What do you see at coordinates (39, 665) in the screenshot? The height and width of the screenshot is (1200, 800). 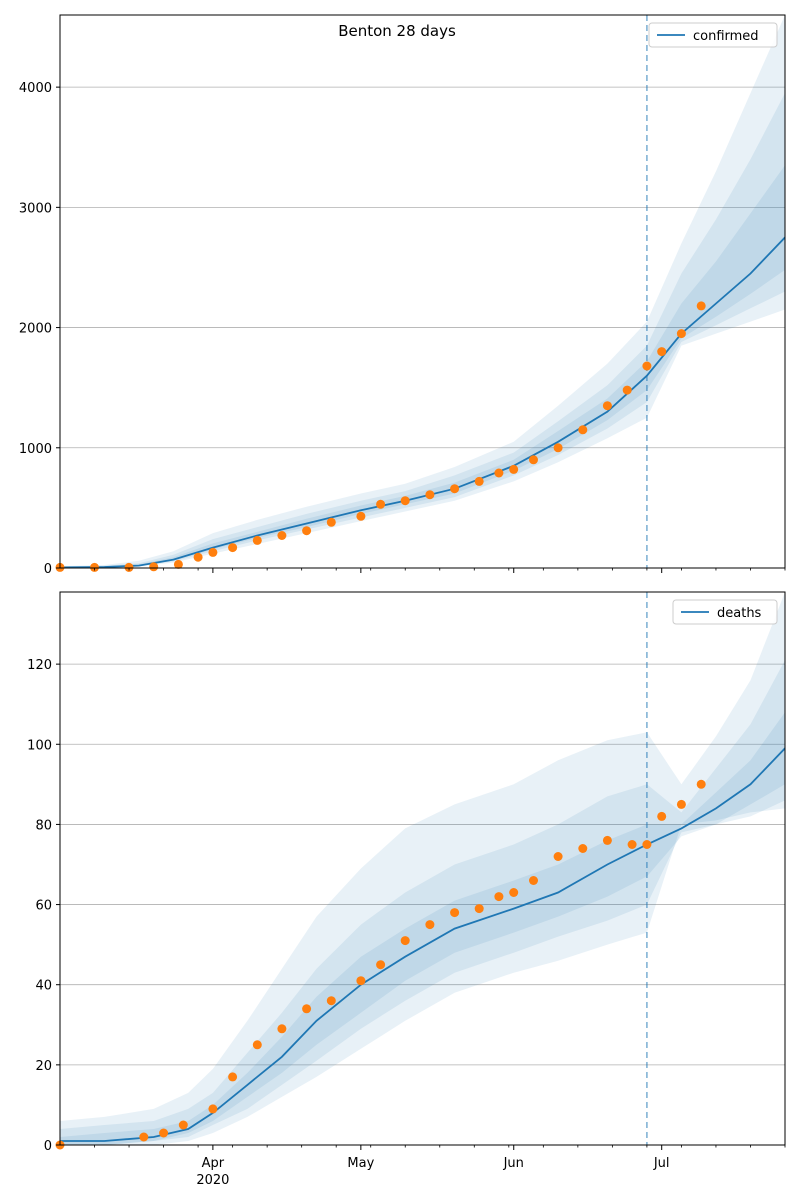 I see `y-tick-label: 120` at bounding box center [39, 665].